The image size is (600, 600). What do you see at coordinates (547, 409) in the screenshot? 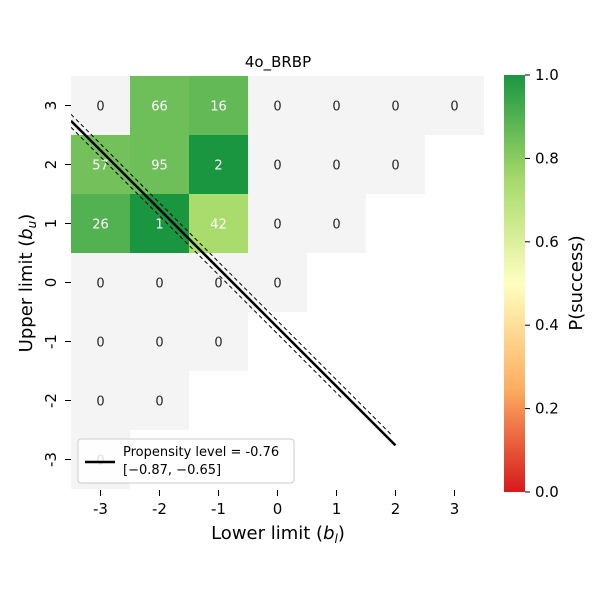
I see `colorbar-tick-label: 0.2` at bounding box center [547, 409].